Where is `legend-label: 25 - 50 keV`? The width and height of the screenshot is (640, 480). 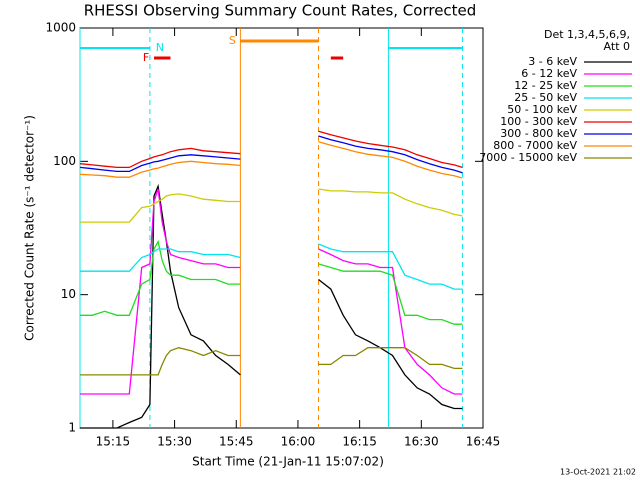 legend-label: 25 - 50 keV is located at coordinates (545, 97).